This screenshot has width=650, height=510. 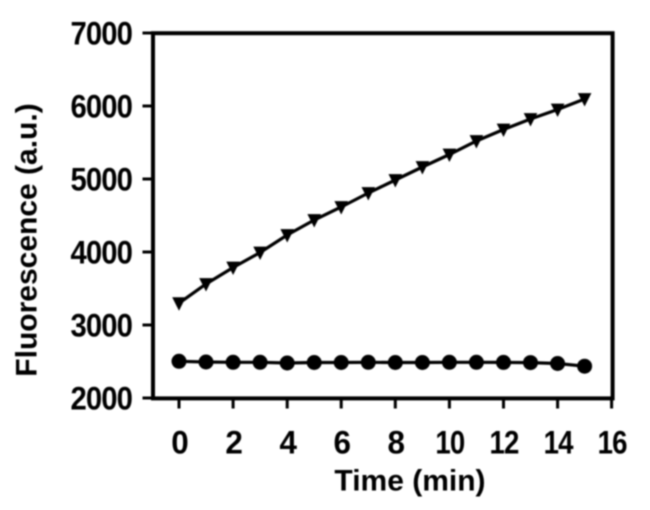 I want to click on svg-text: 6000, so click(x=102, y=107).